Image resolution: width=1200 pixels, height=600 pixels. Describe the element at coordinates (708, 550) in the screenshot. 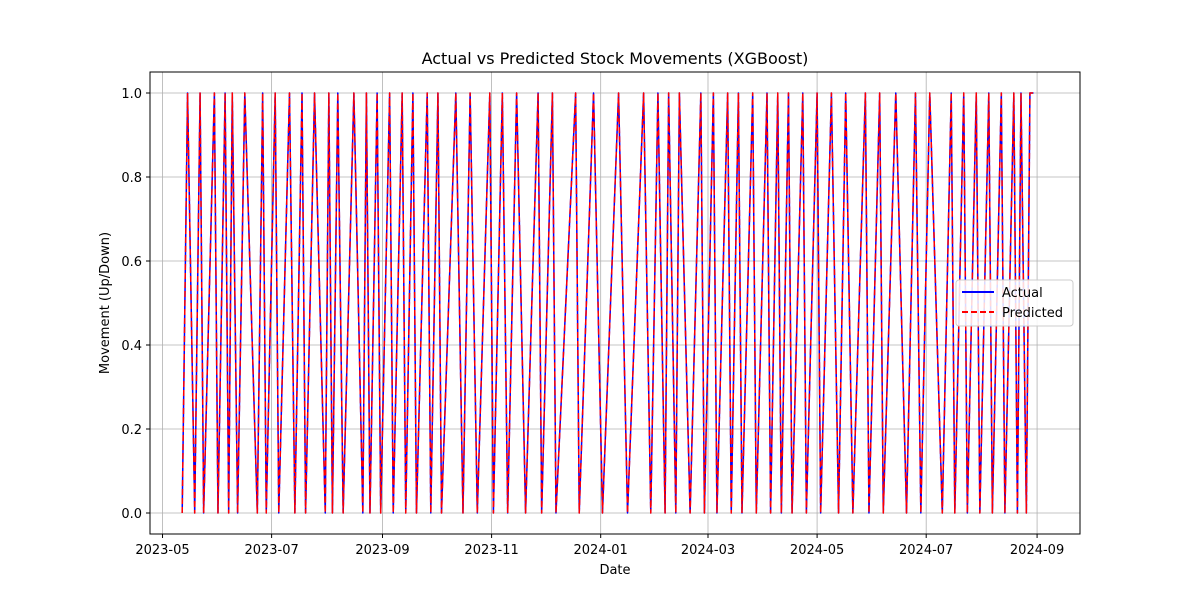

I see `x-tick-label: 2024-03` at that location.